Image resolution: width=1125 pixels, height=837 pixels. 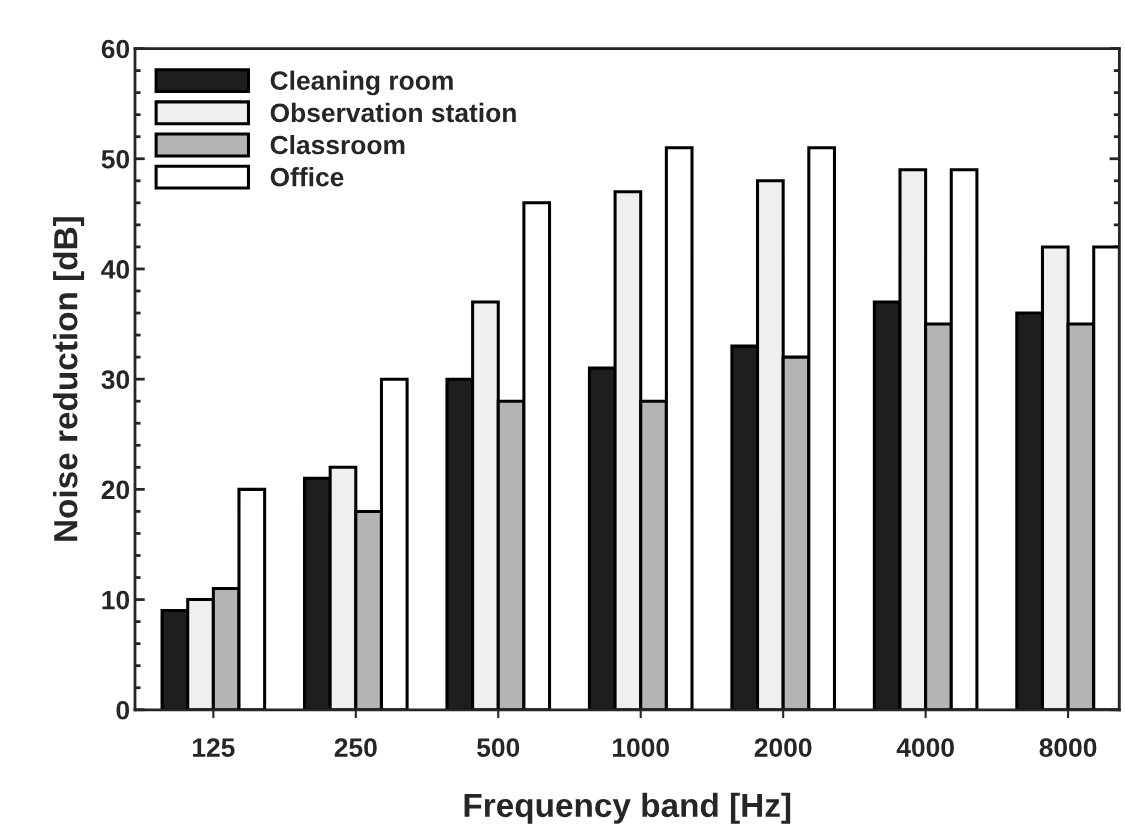 I want to click on x-tick-label: 1000, so click(x=641, y=747).